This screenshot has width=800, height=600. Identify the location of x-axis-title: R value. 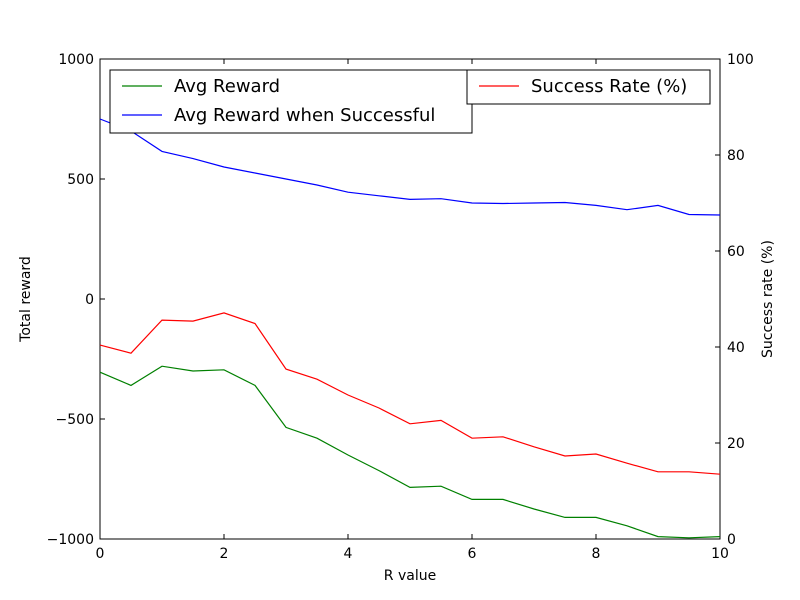
(410, 576).